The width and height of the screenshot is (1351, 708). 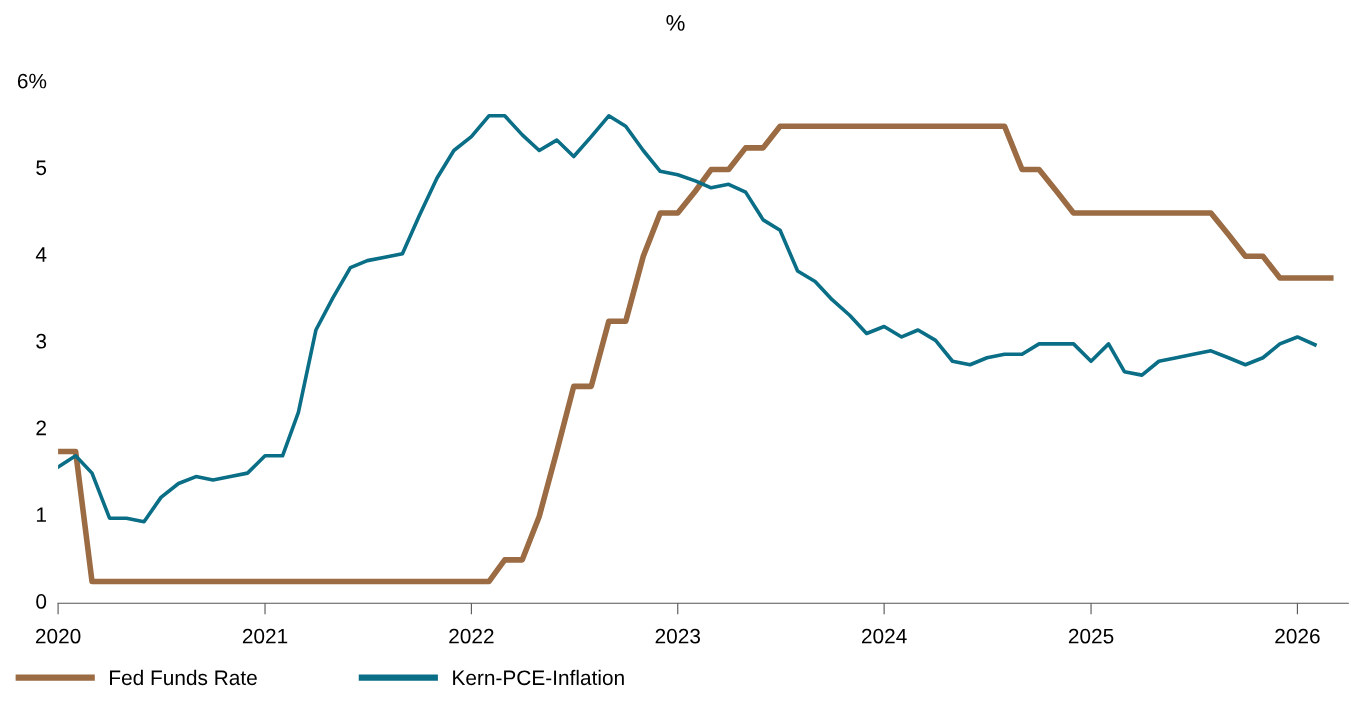 I want to click on y-tick-label: 5, so click(x=41, y=168).